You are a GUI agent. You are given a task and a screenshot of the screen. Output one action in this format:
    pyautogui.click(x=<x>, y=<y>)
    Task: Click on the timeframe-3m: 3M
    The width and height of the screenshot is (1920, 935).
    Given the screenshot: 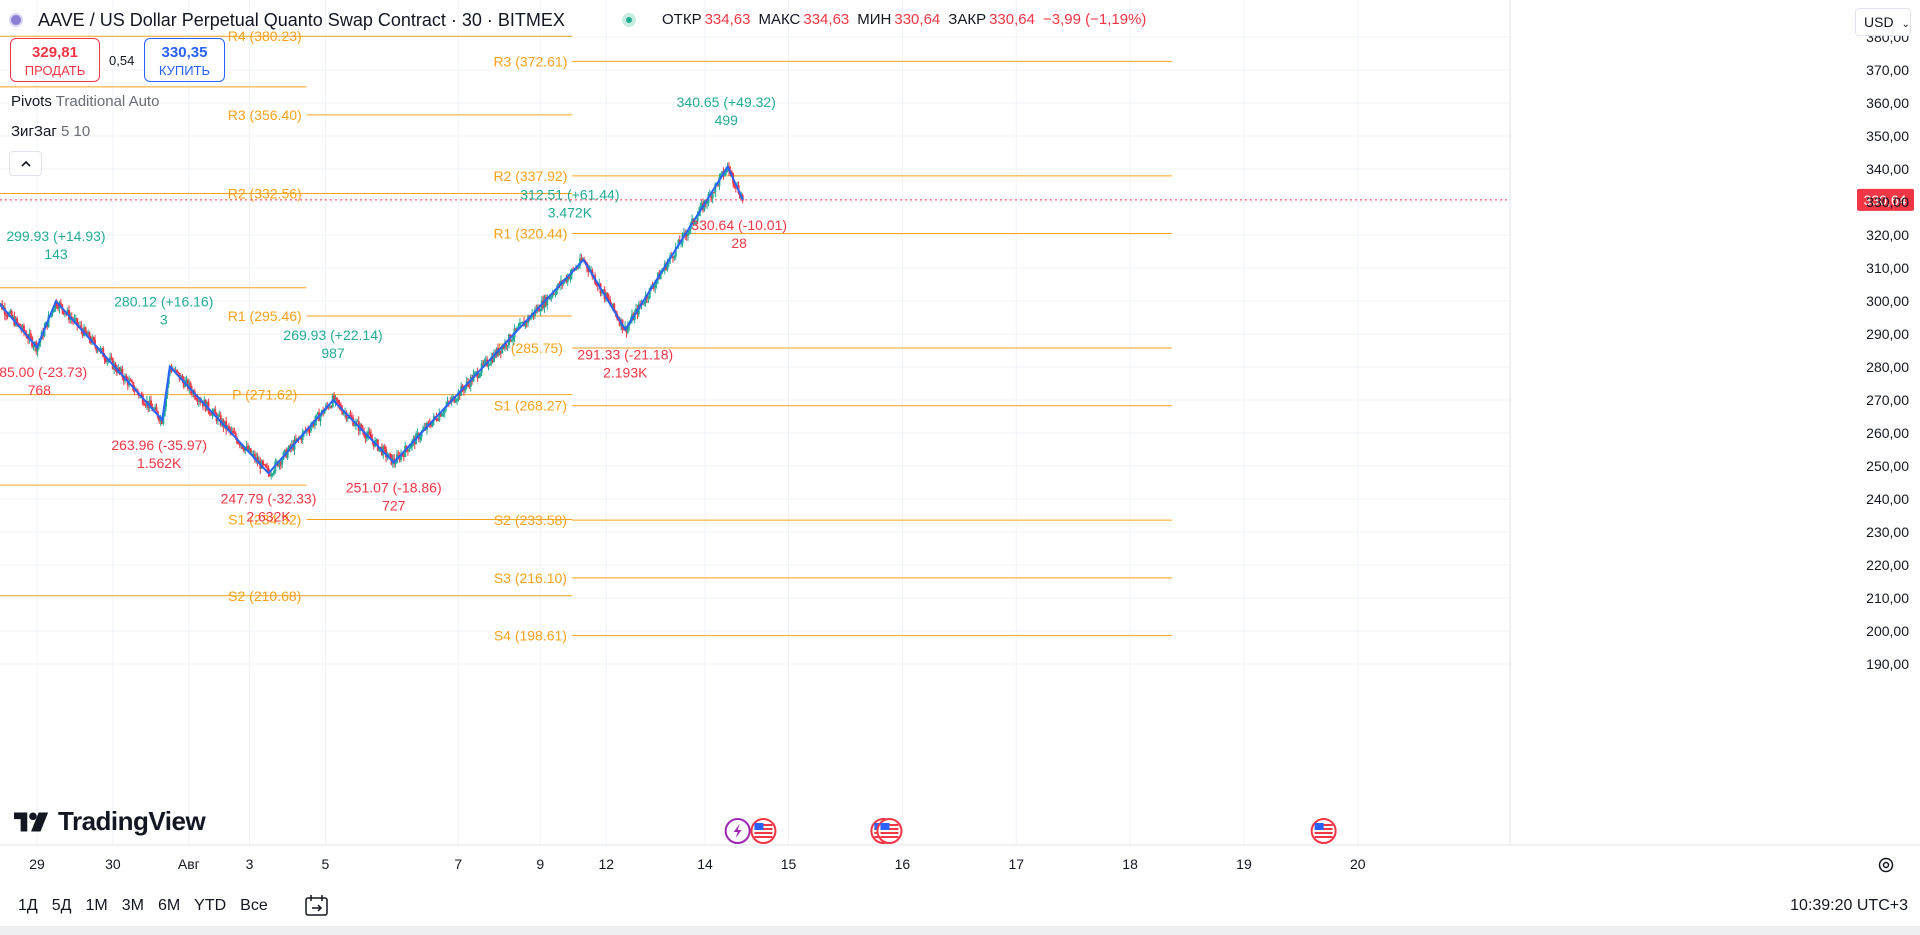 What is the action you would take?
    pyautogui.click(x=132, y=905)
    